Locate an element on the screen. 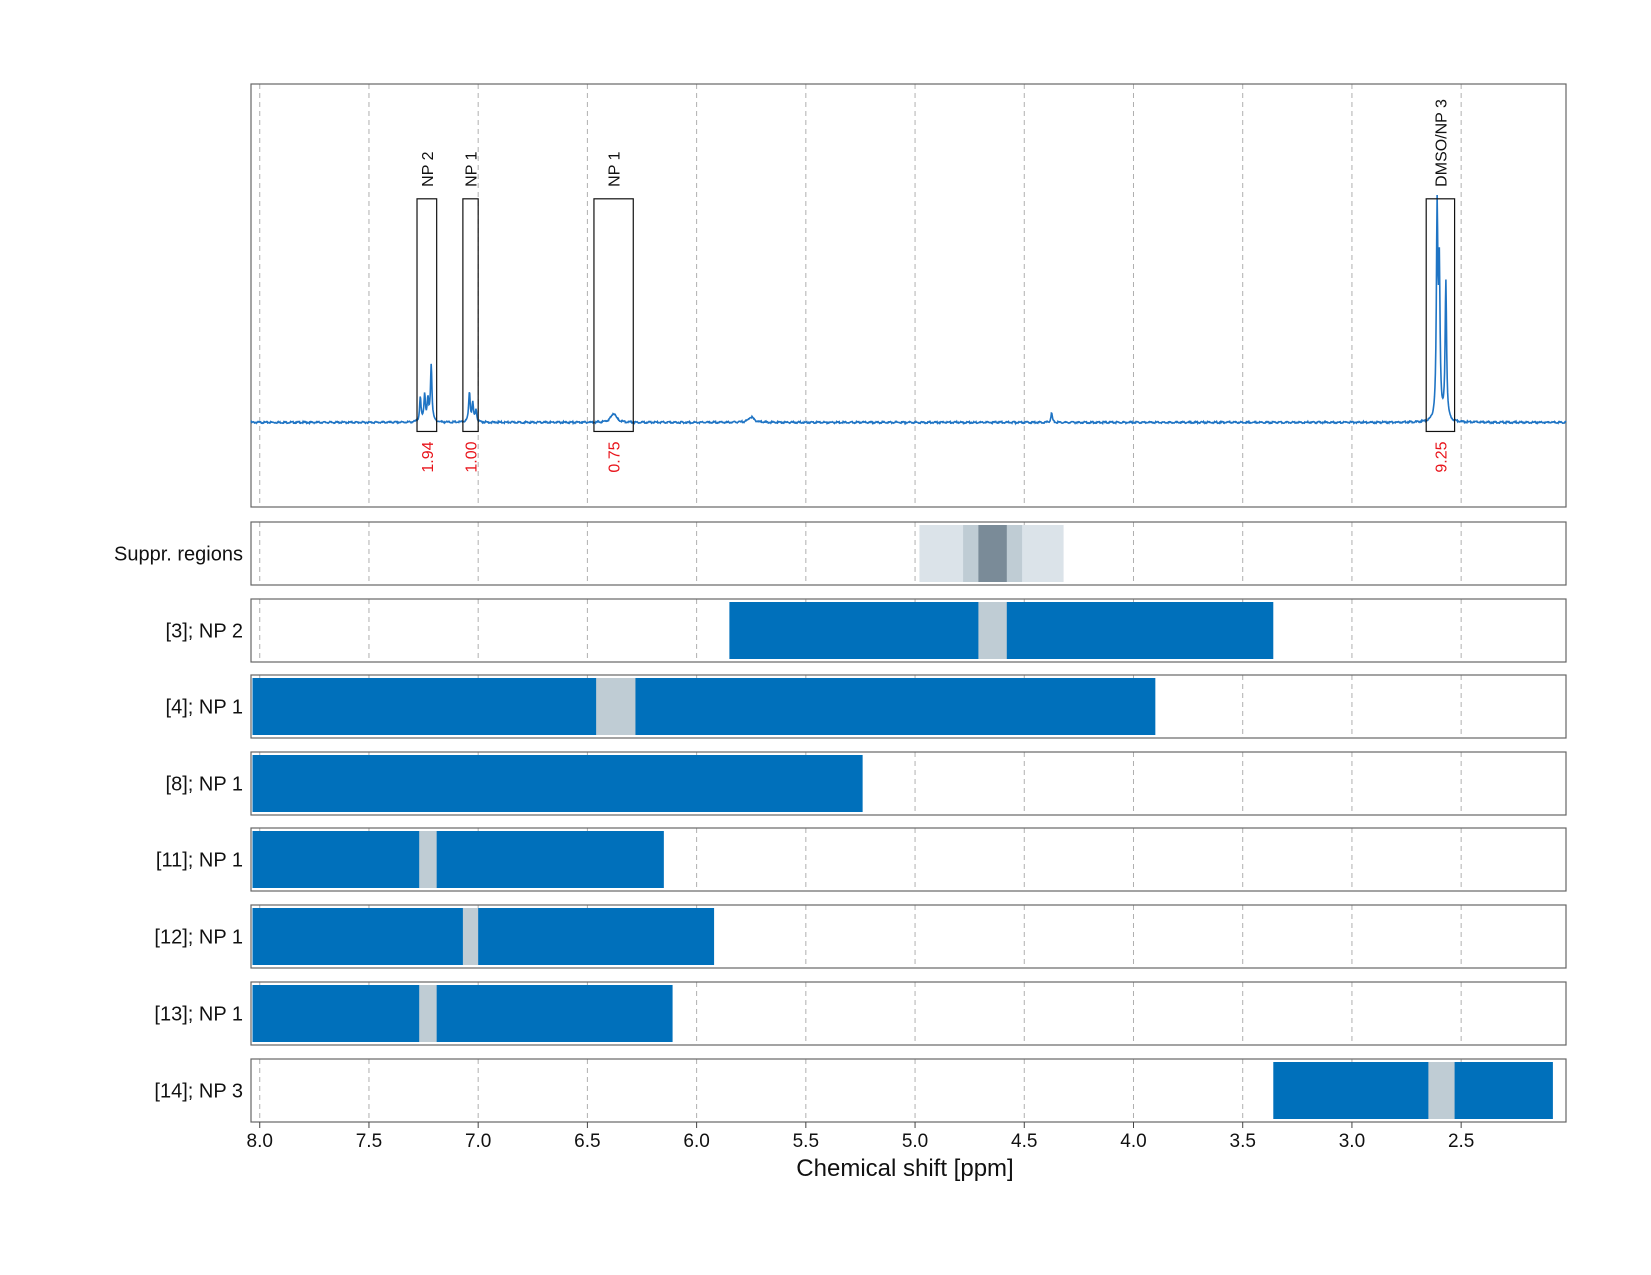 Image resolution: width=1651 pixels, height=1275 pixels. row-label: [3]; NP 2 is located at coordinates (204, 632).